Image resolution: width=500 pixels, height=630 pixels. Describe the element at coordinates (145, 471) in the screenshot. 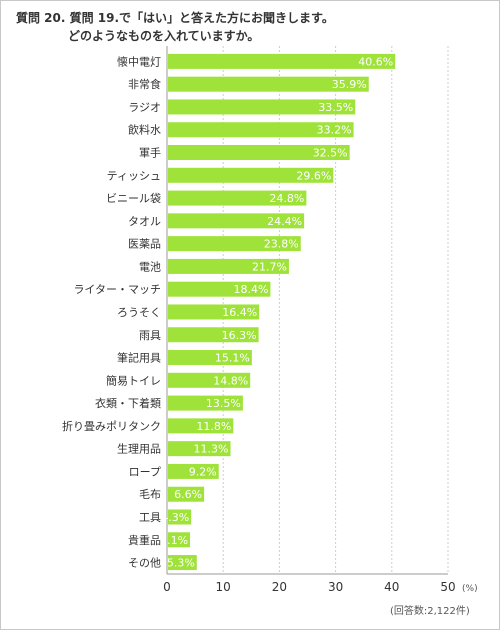

I see `category-label: ロープ` at that location.